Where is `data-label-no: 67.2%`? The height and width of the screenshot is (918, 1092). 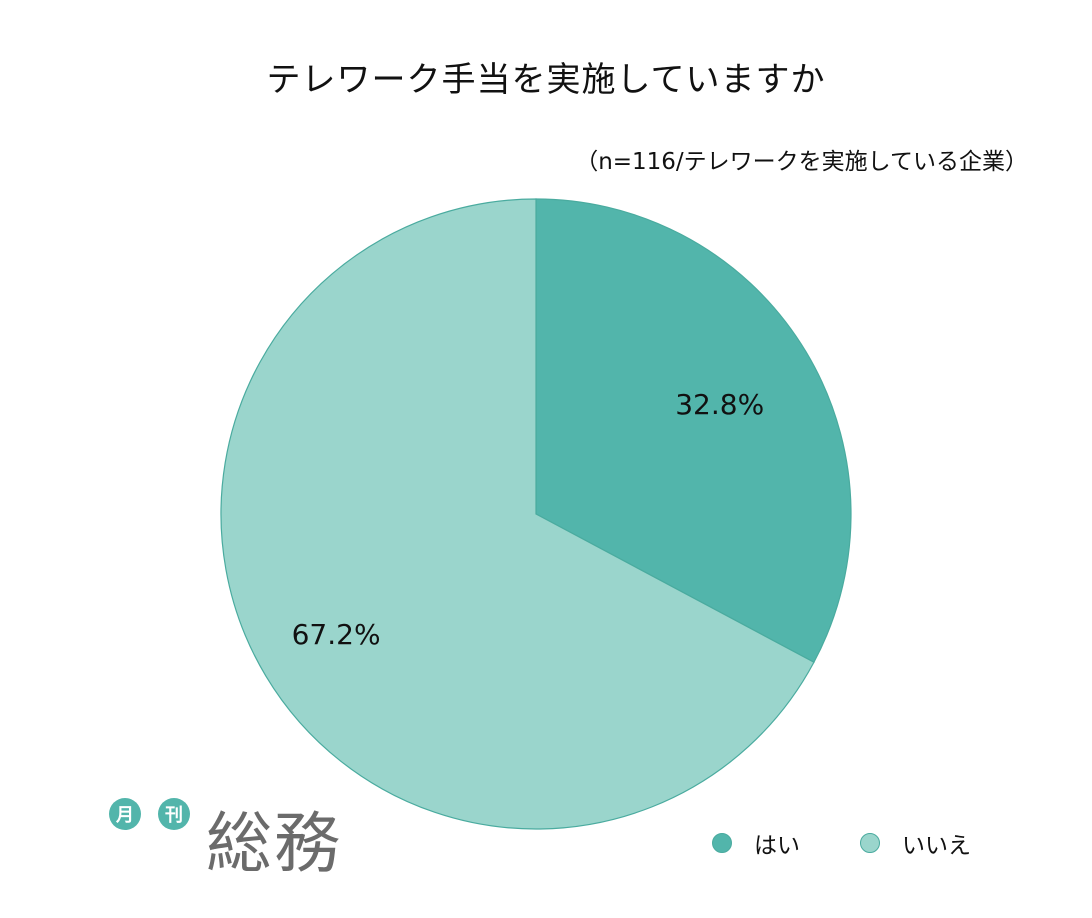
data-label-no: 67.2% is located at coordinates (336, 634).